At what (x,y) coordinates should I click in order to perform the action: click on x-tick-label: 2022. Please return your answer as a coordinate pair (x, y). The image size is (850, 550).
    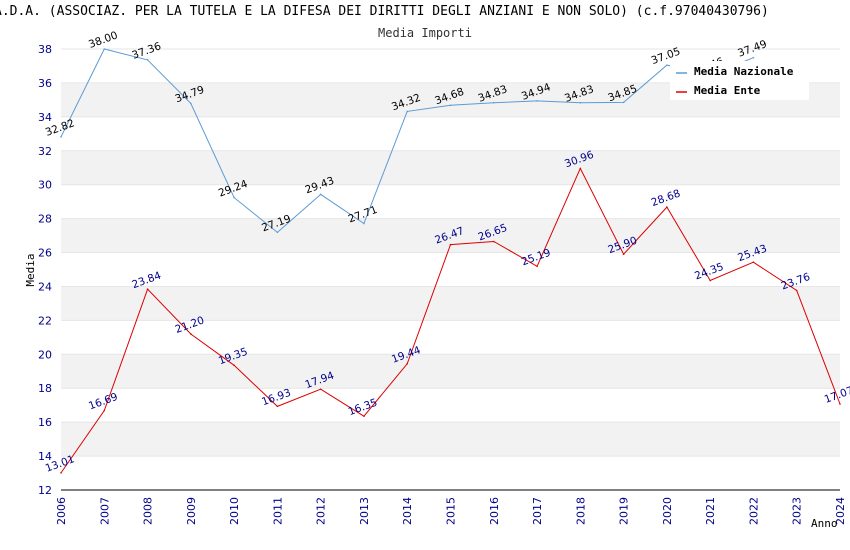
    Looking at the image, I should click on (753, 511).